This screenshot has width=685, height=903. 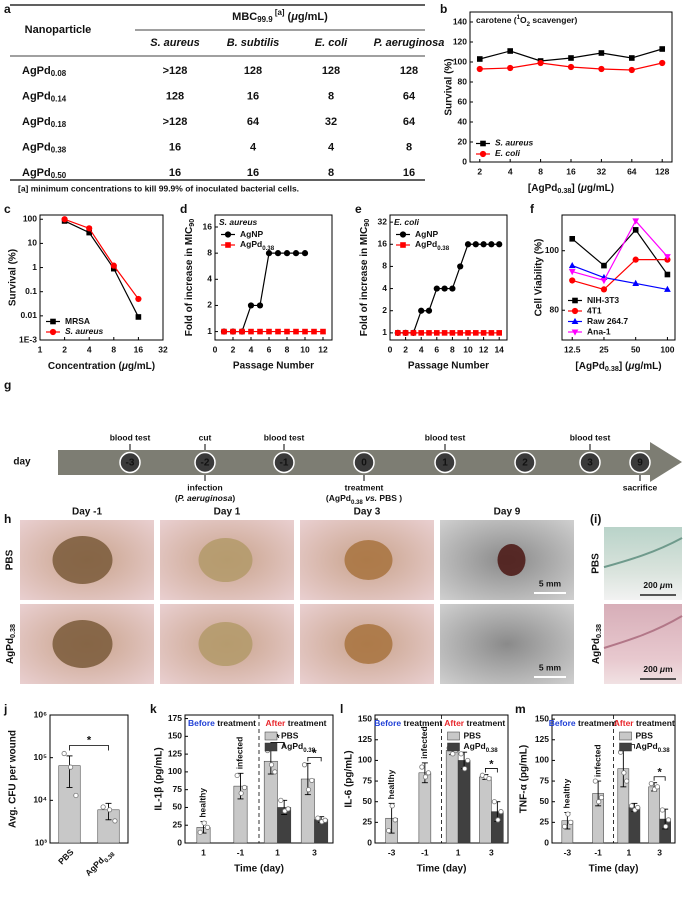 I want to click on y-tick-label: 8, so click(x=209, y=252).